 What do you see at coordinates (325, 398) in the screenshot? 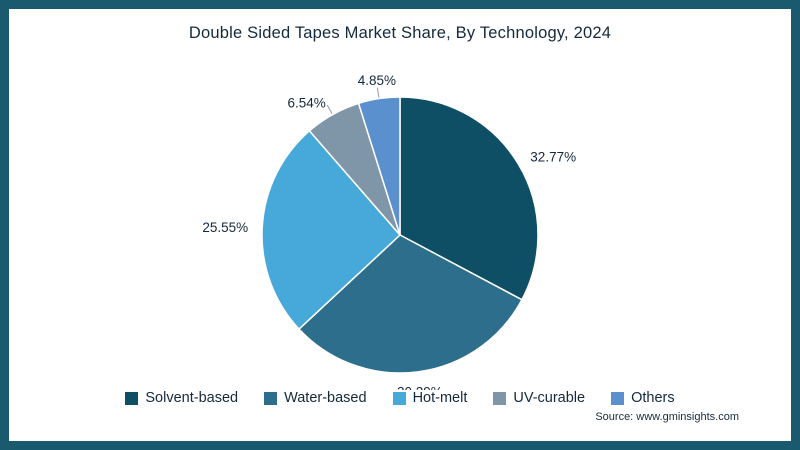
I see `legend-label: Water-based` at bounding box center [325, 398].